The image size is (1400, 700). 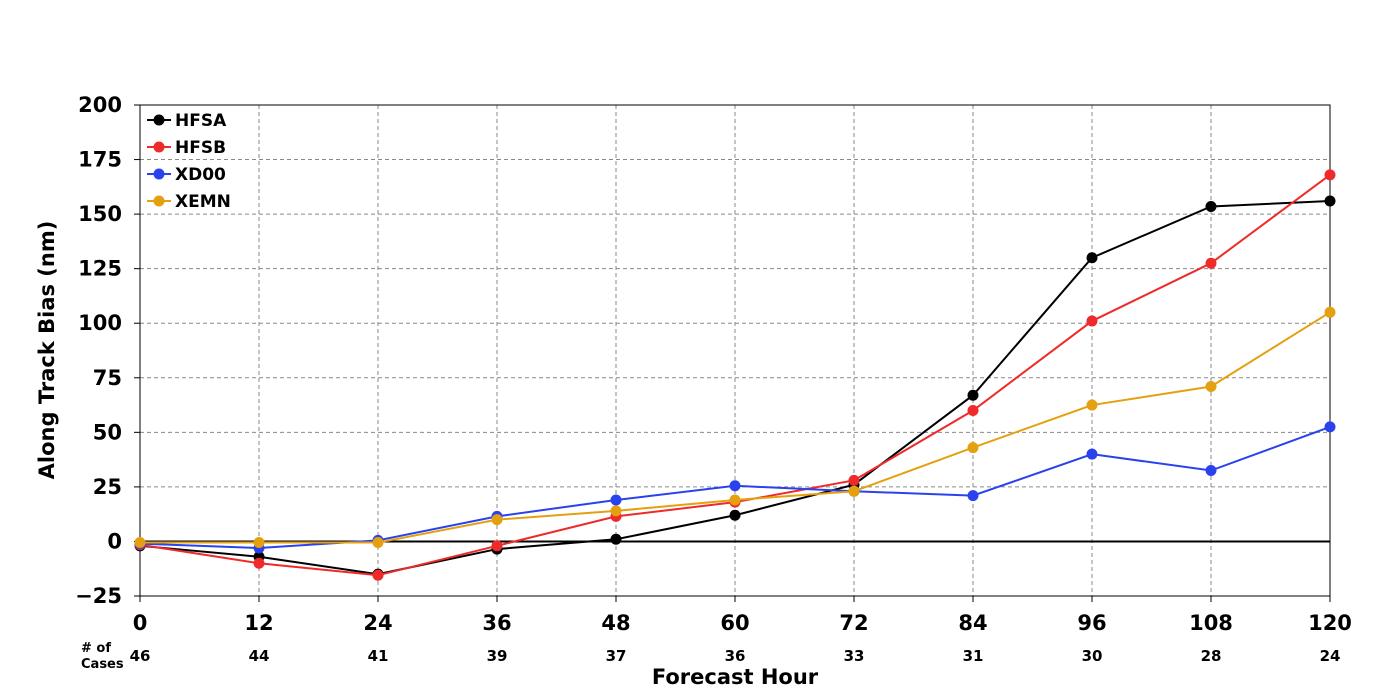 I want to click on legend: HFSA HFSB XD00 XEMN, so click(x=189, y=161).